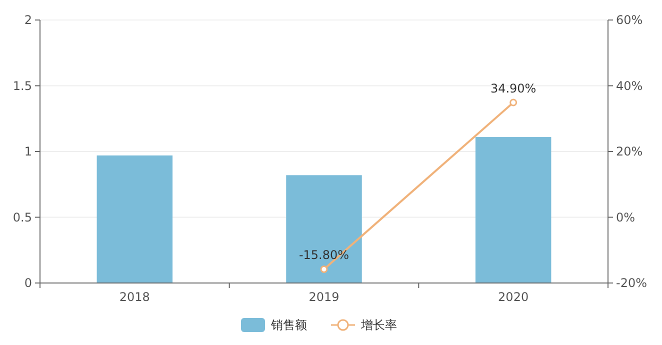 This screenshot has height=345, width=662. I want to click on y-tick-label: 0.5, so click(22, 217).